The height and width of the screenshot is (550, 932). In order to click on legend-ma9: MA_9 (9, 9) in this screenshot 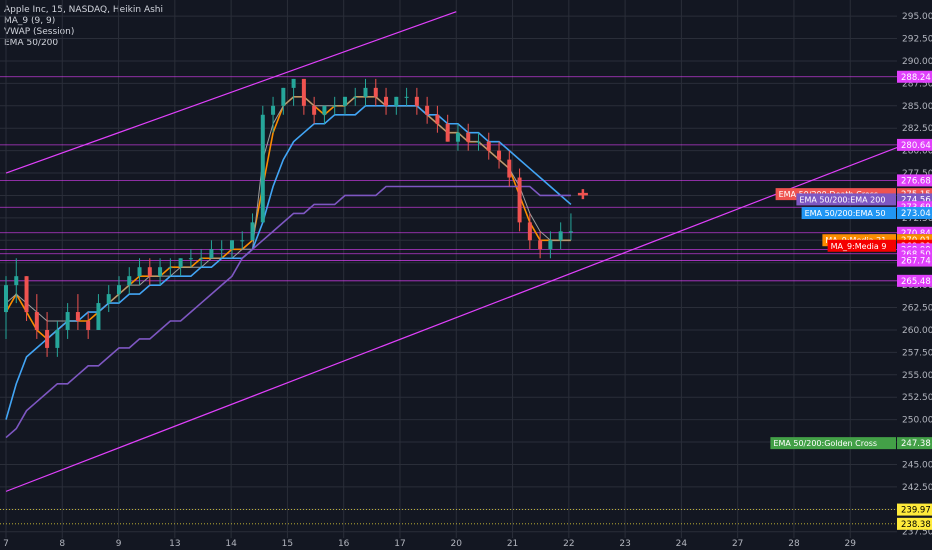, I will do `click(30, 21)`.